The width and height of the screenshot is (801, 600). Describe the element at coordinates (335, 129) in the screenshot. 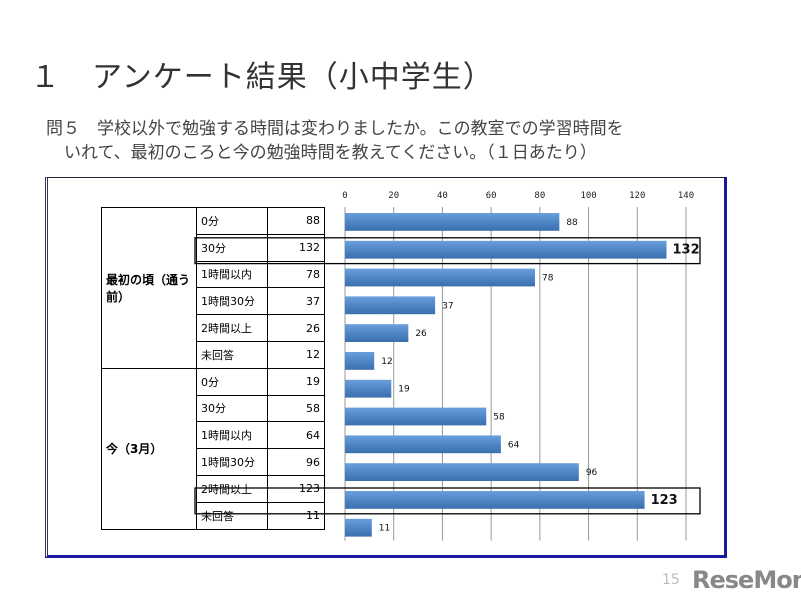

I see `question-line-1: 問５ 学校以外で勉強する時間は変わりましたか。この教室での学習時間を` at that location.